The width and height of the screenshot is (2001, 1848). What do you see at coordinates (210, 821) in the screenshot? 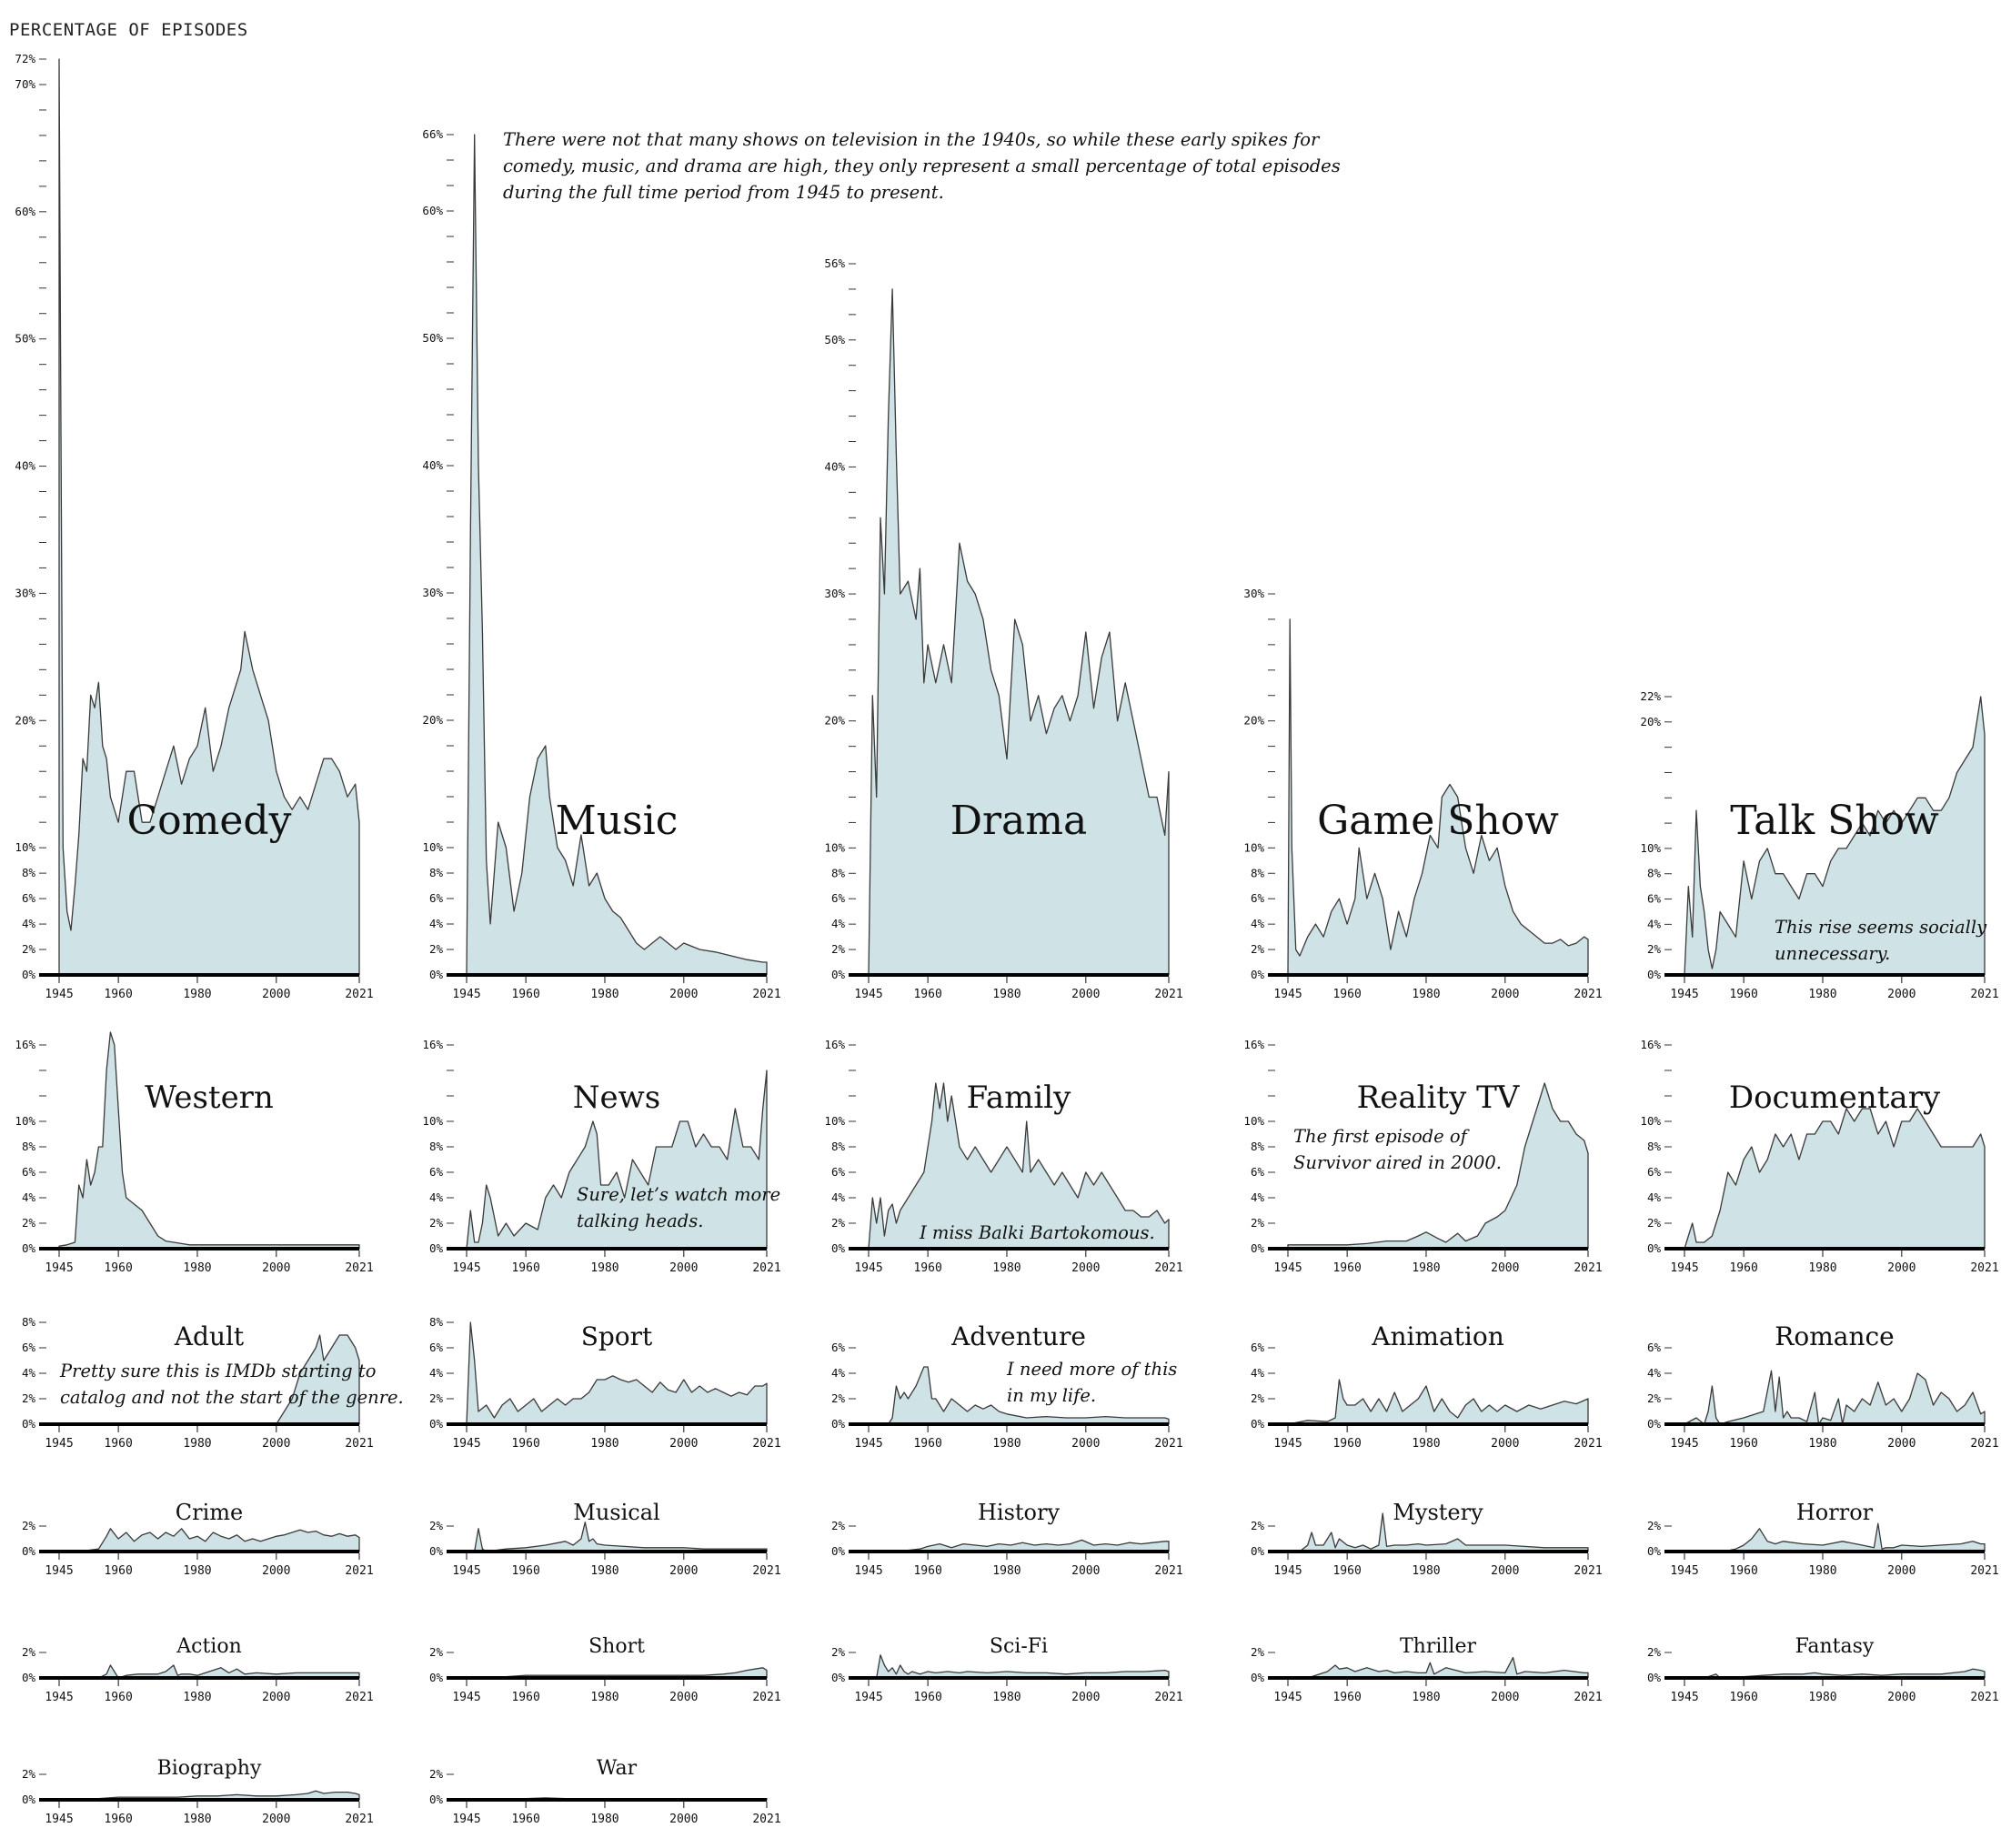
I see `genre-title-comedy: Comedy` at bounding box center [210, 821].